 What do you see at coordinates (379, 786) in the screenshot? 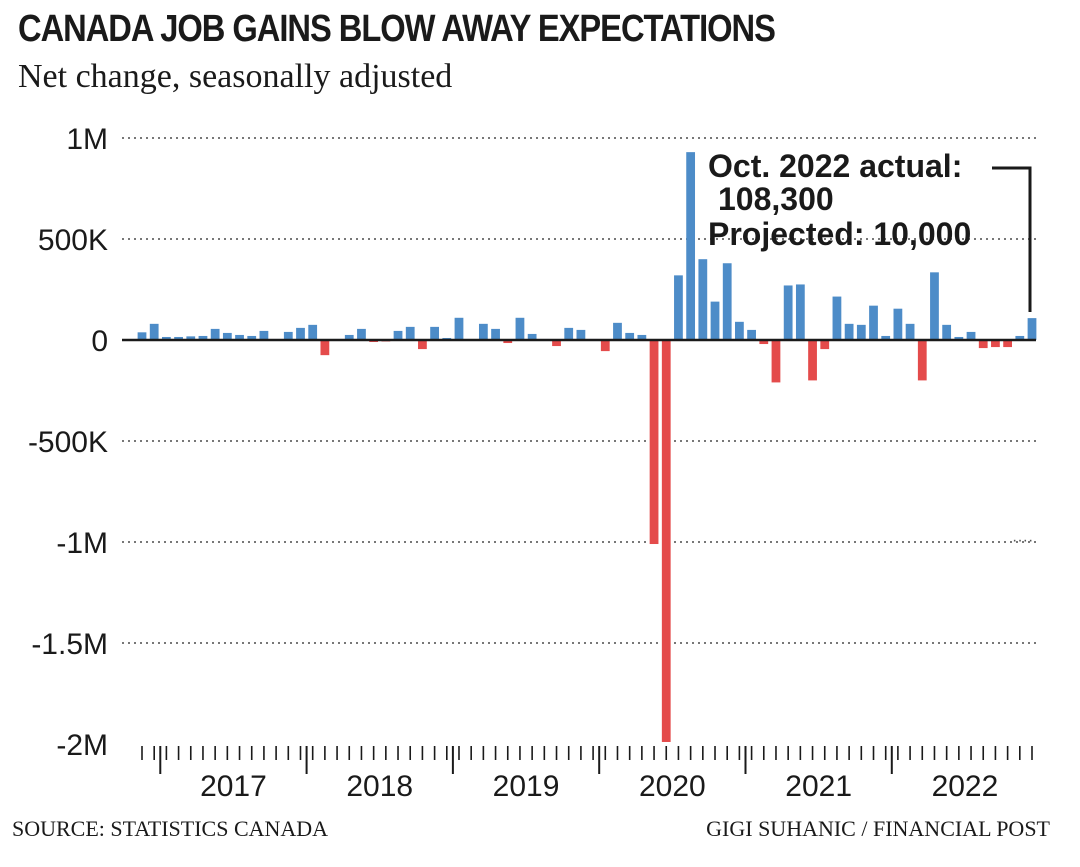
I see `x-year-label: 2018` at bounding box center [379, 786].